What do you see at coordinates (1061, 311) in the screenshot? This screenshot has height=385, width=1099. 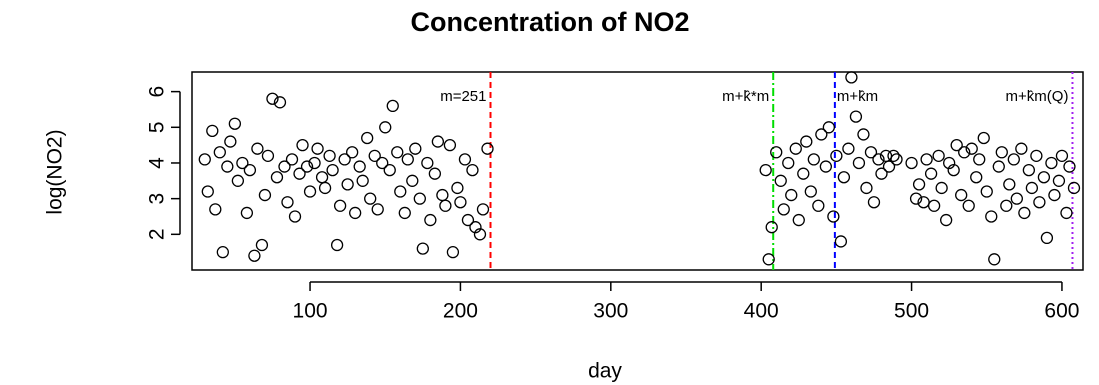 I see `x-tick-label: 600` at bounding box center [1061, 311].